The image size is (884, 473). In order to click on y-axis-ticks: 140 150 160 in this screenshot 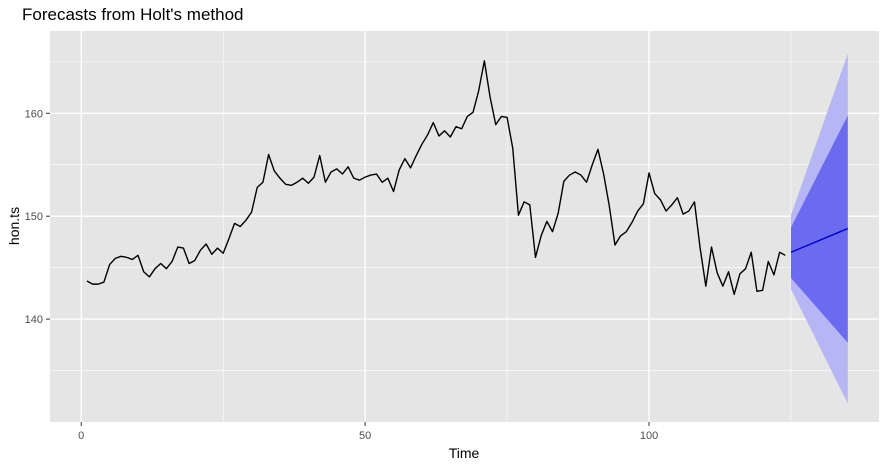, I will do `click(37, 217)`.